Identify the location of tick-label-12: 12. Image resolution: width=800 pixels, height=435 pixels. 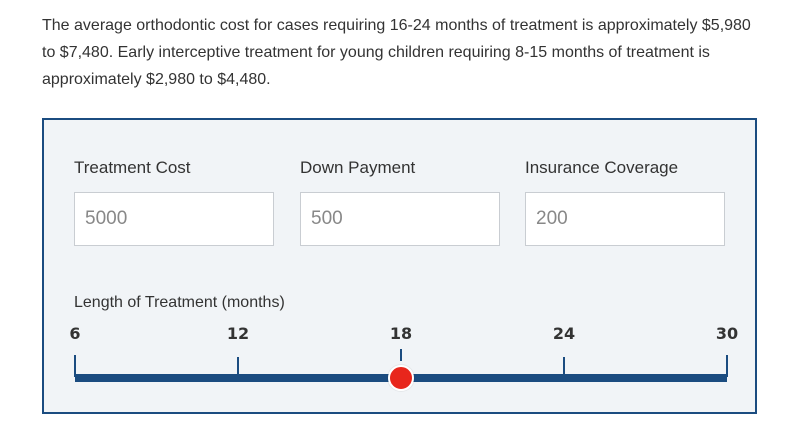
(238, 333).